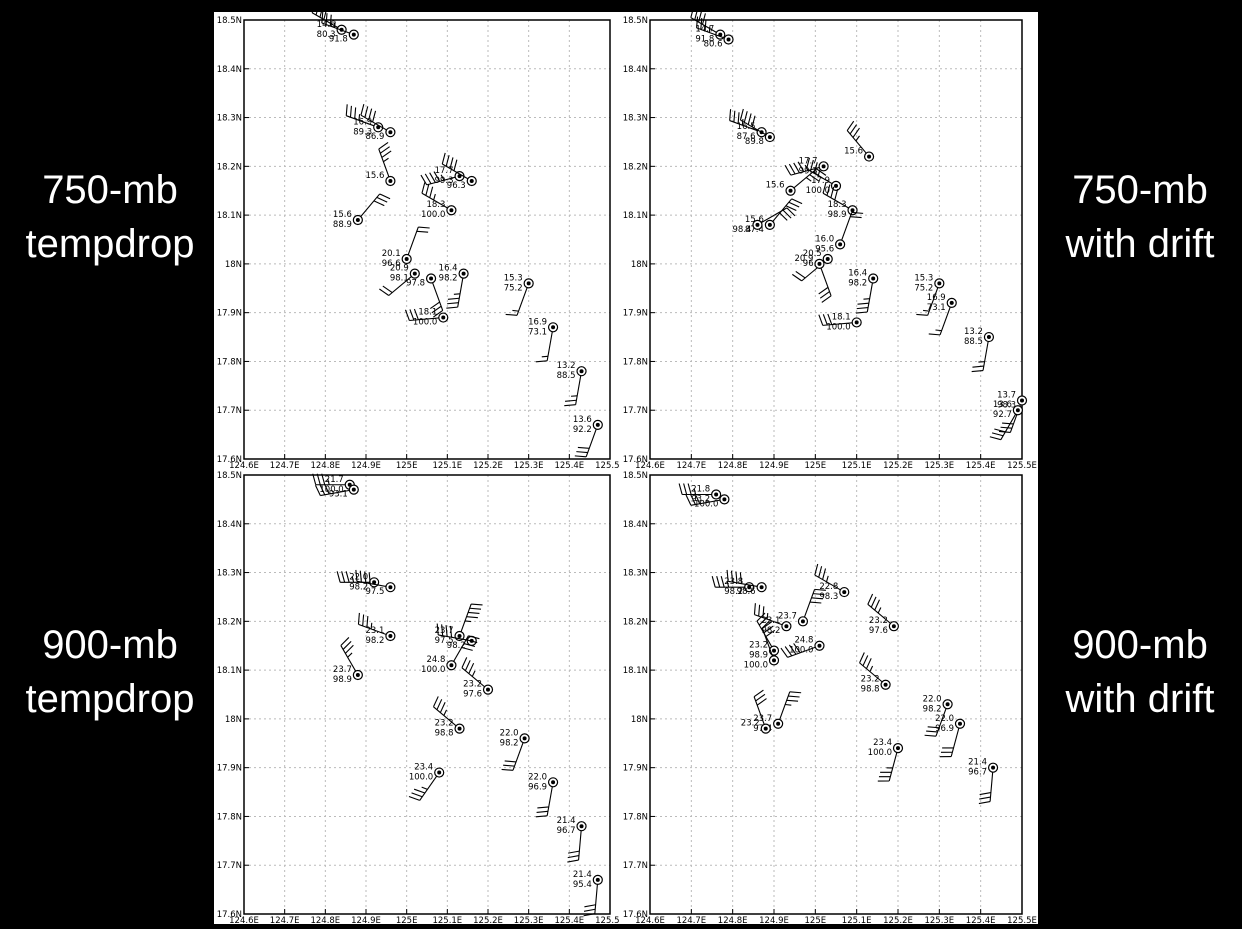 The height and width of the screenshot is (929, 1242). Describe the element at coordinates (229, 671) in the screenshot. I see `y-tick-label: 18.1N` at that location.